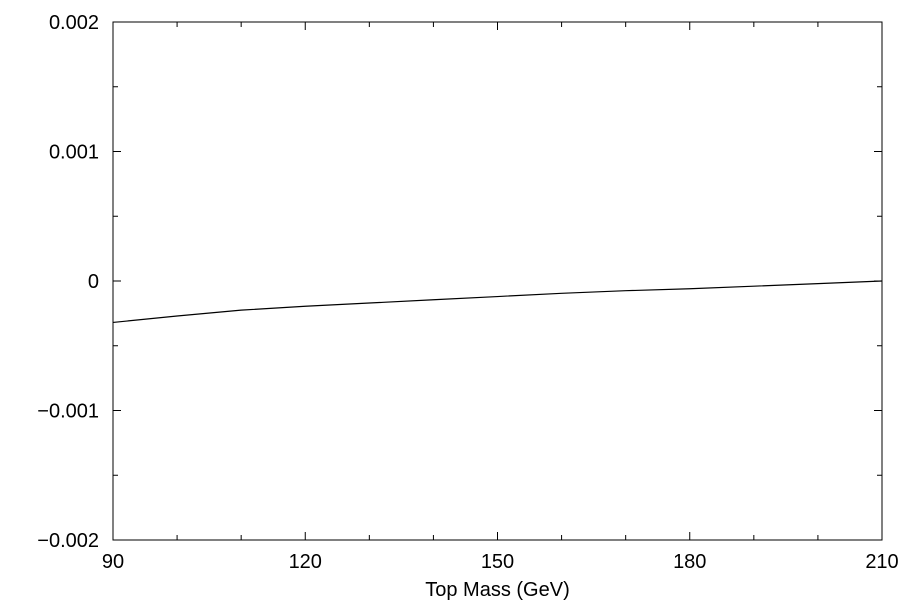  I want to click on x-tick-label: 120, so click(305, 562).